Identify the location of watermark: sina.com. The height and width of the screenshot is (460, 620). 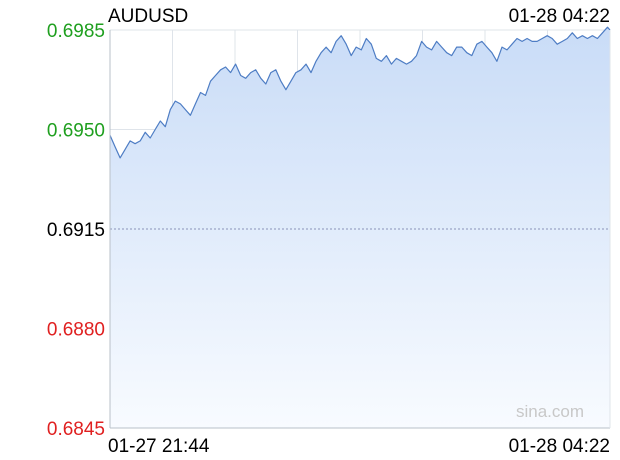
(550, 411).